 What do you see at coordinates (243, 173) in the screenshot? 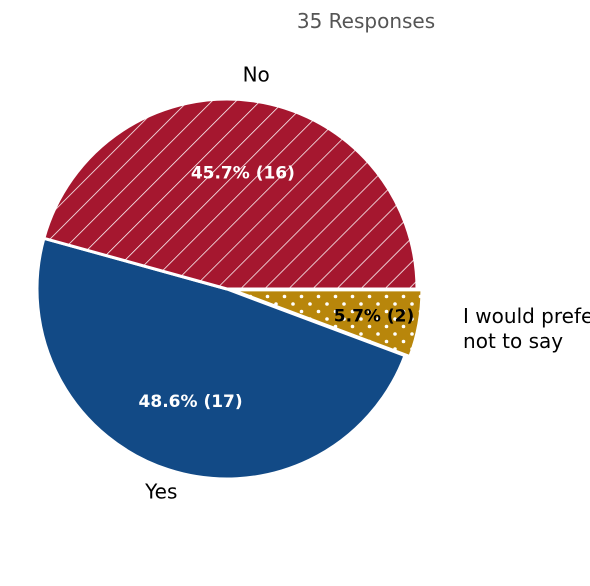
I see `value-label-no: 45.7% (16)` at bounding box center [243, 173].